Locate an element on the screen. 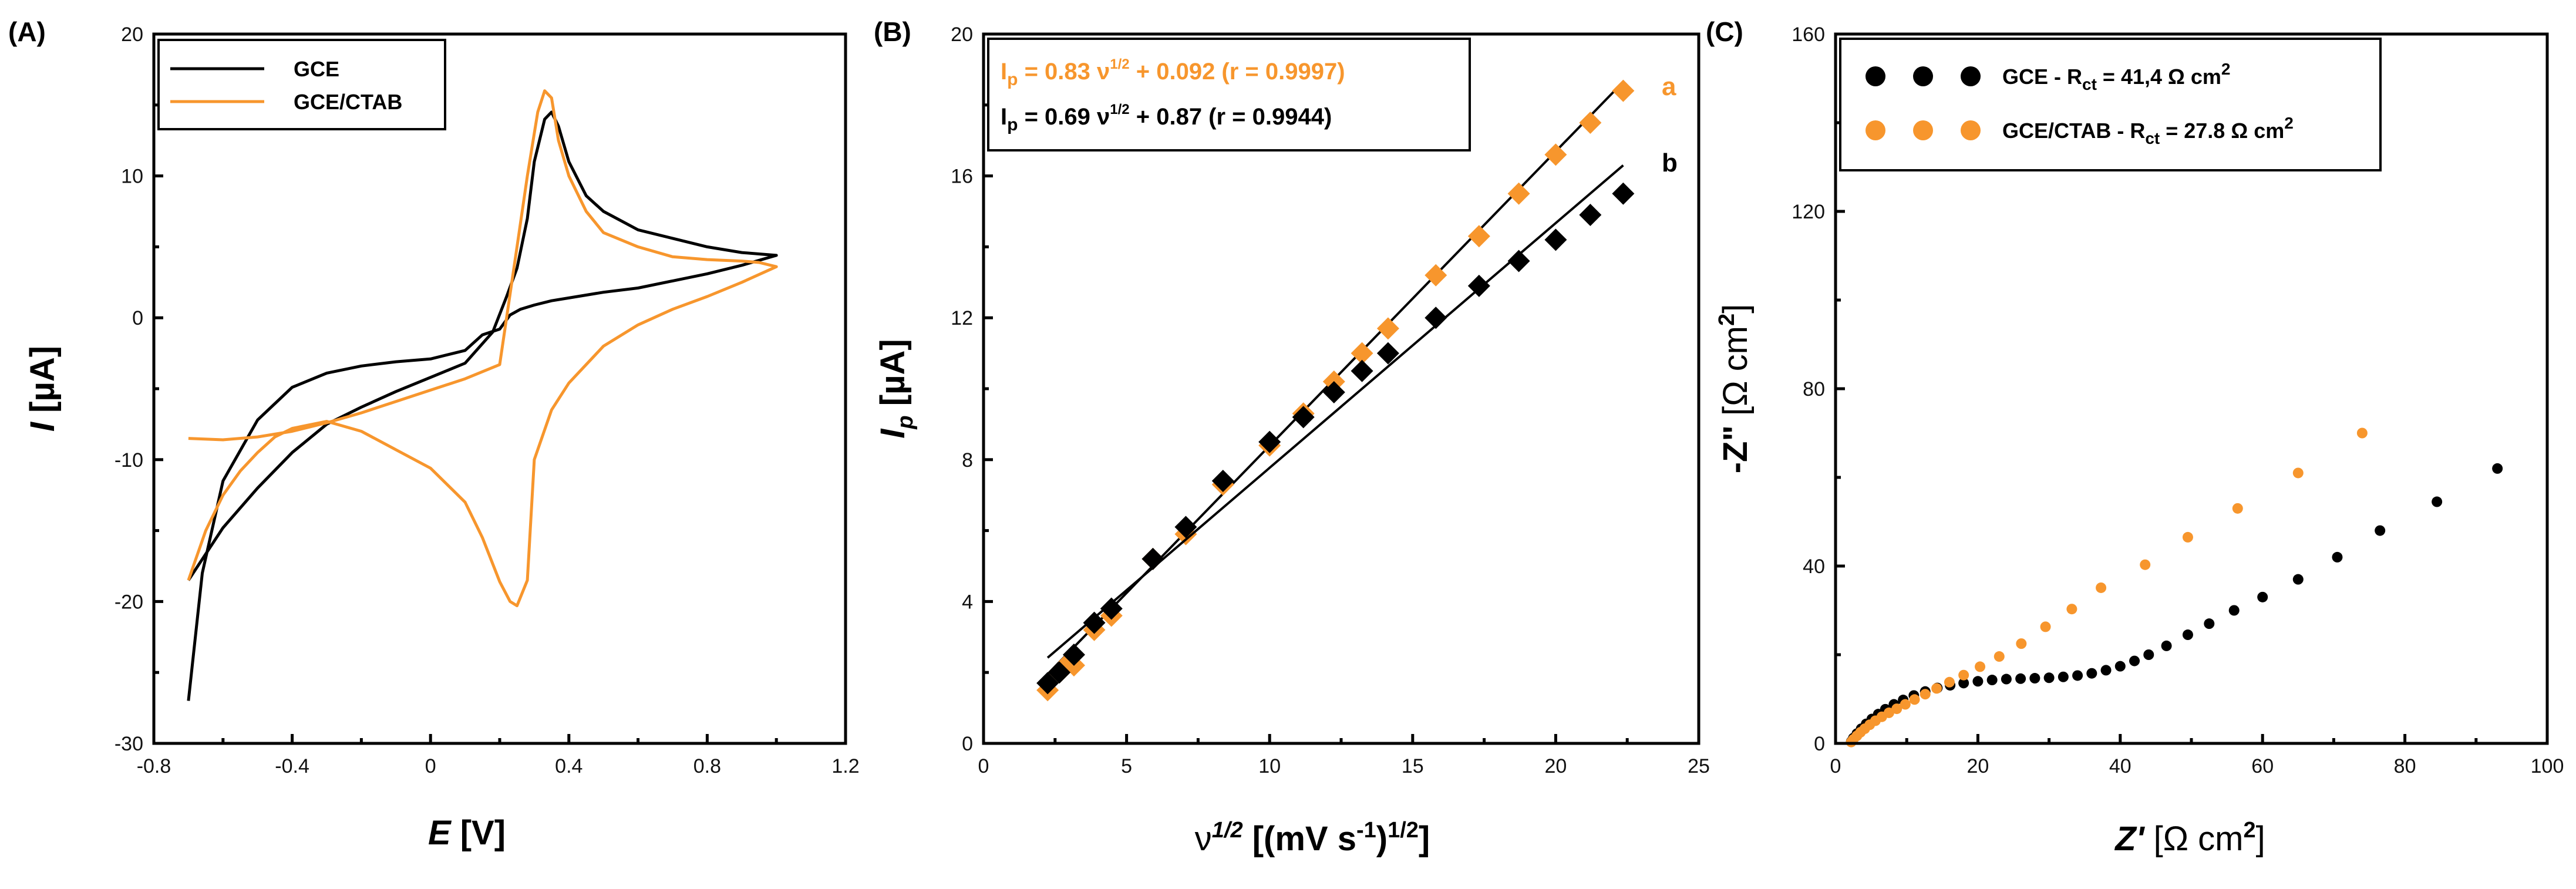 Image resolution: width=2576 pixels, height=889 pixels. panel-a-legend-box is located at coordinates (301, 84).